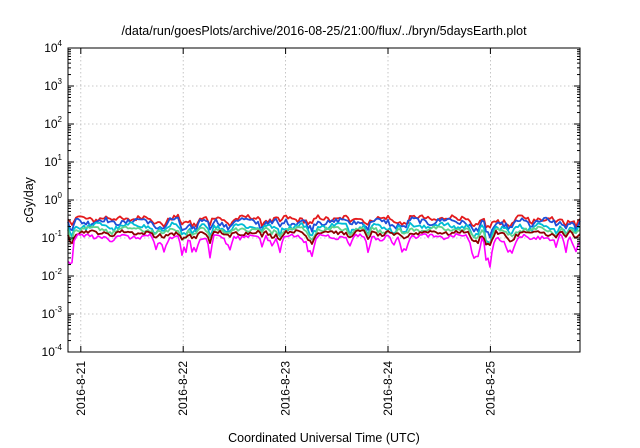  What do you see at coordinates (53, 123) in the screenshot?
I see `y-tick-label: 10²` at bounding box center [53, 123].